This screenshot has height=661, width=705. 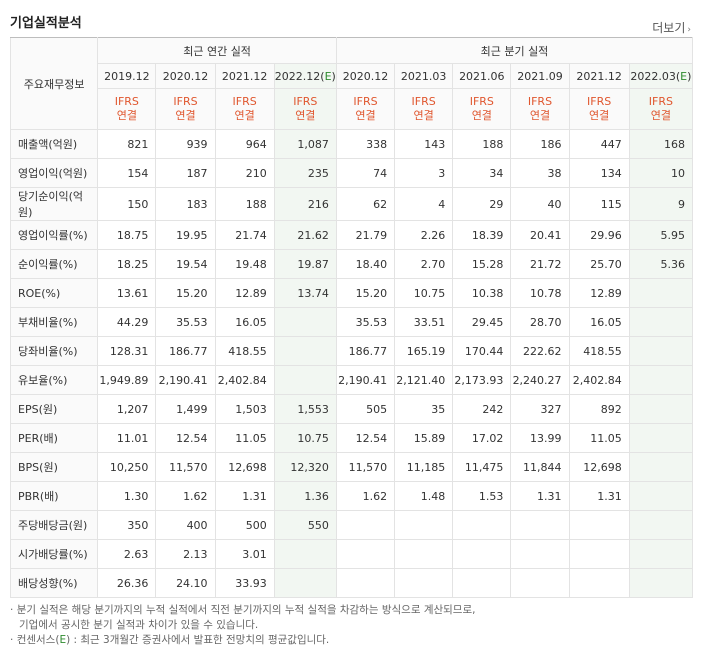 What do you see at coordinates (54, 409) in the screenshot?
I see `row-label: EPS(원)` at bounding box center [54, 409].